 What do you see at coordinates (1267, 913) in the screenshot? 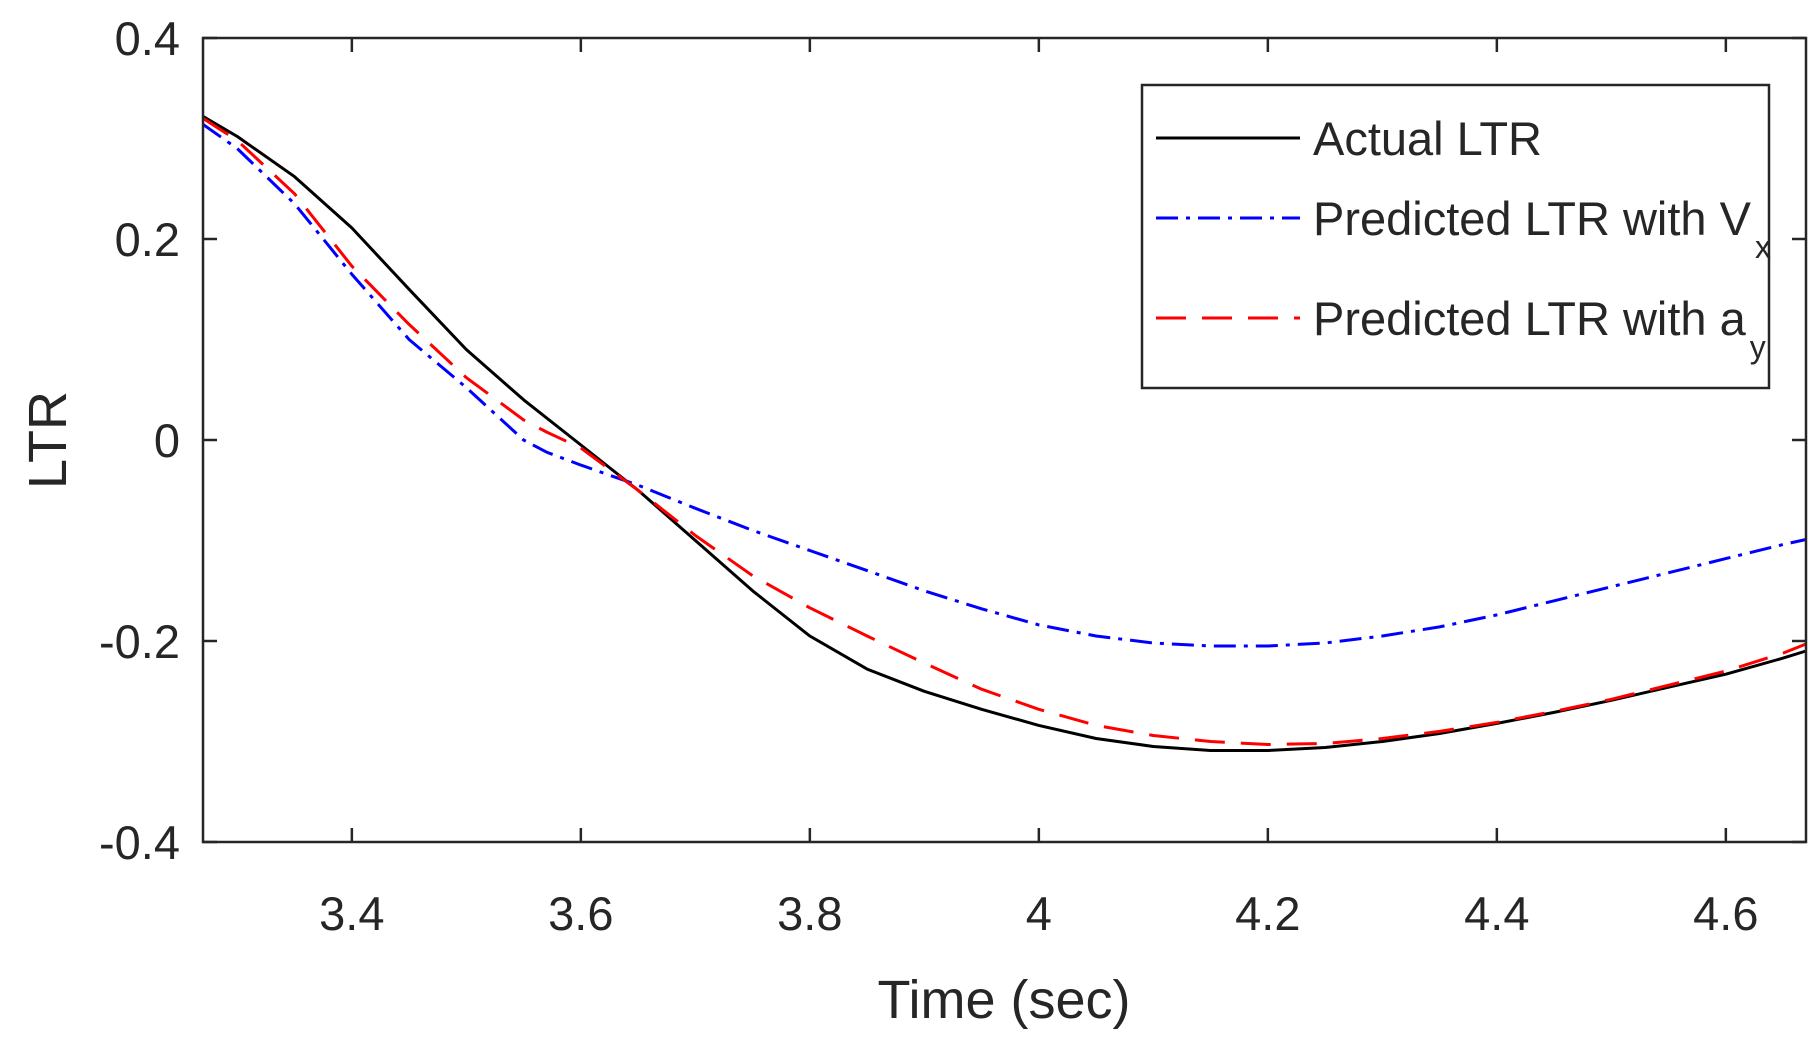
I see `x-tick-label: 4.2` at bounding box center [1267, 913].